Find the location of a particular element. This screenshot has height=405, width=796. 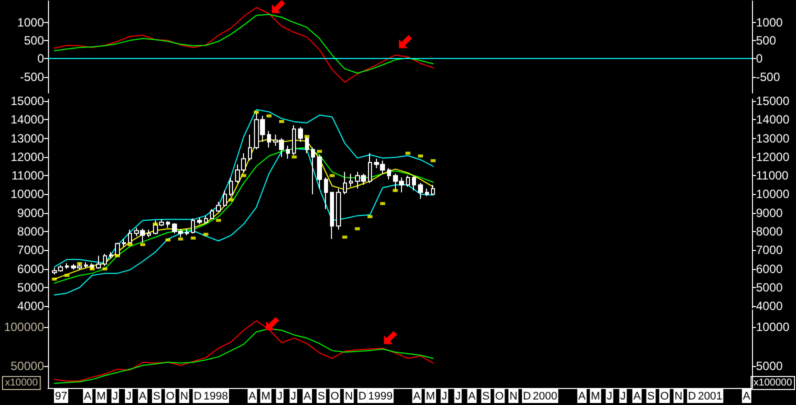

y-tick-label: -500 is located at coordinates (32, 77).